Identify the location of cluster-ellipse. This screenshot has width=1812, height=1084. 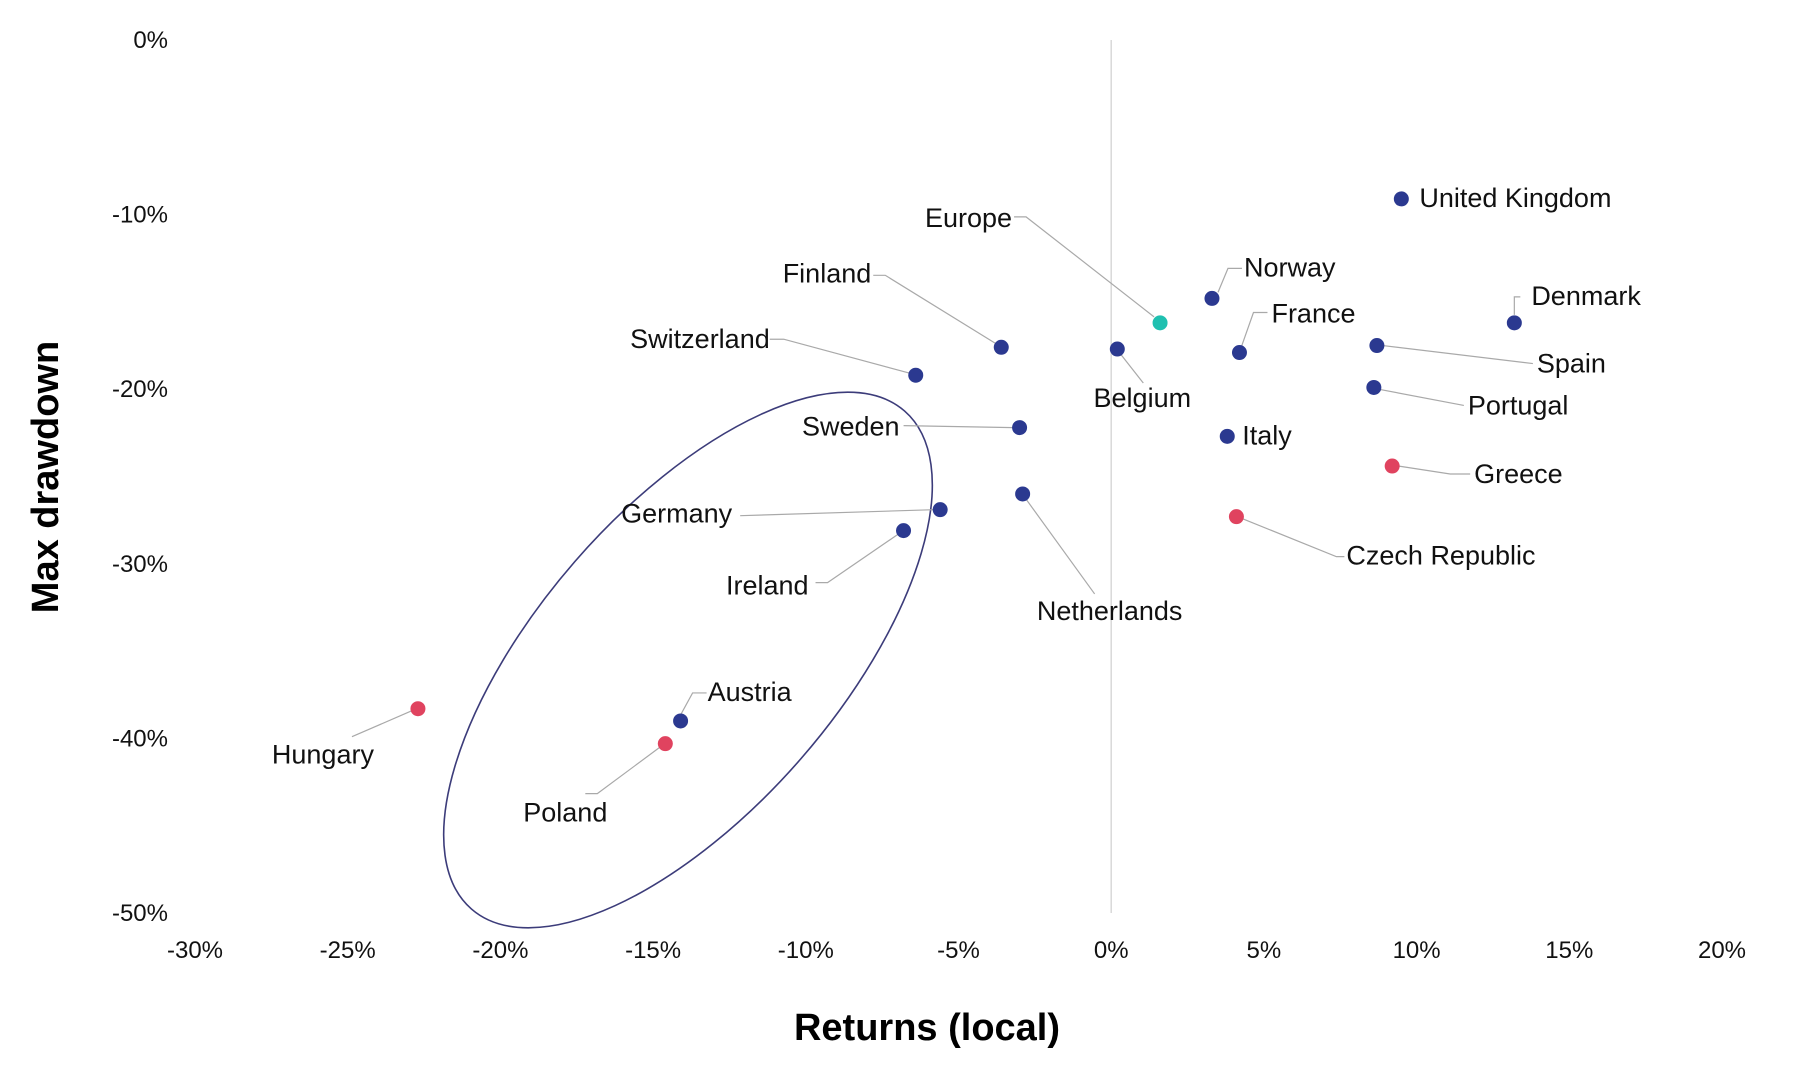
(688, 660).